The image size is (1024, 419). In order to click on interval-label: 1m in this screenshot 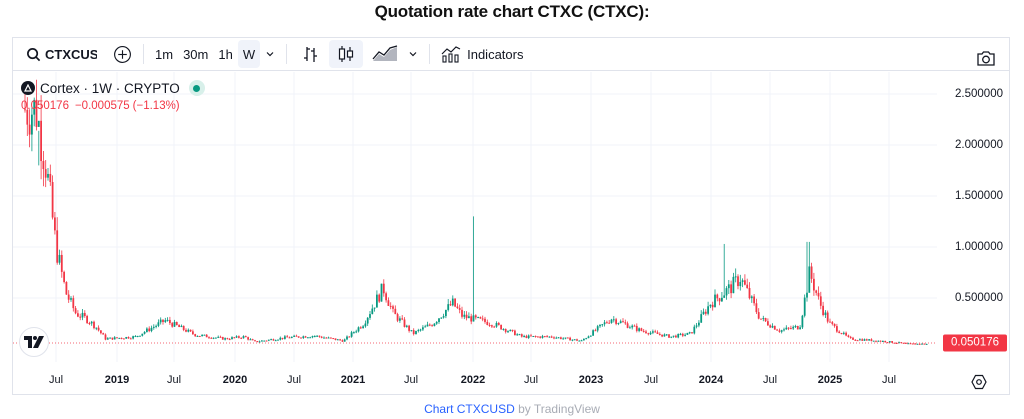, I will do `click(164, 54)`.